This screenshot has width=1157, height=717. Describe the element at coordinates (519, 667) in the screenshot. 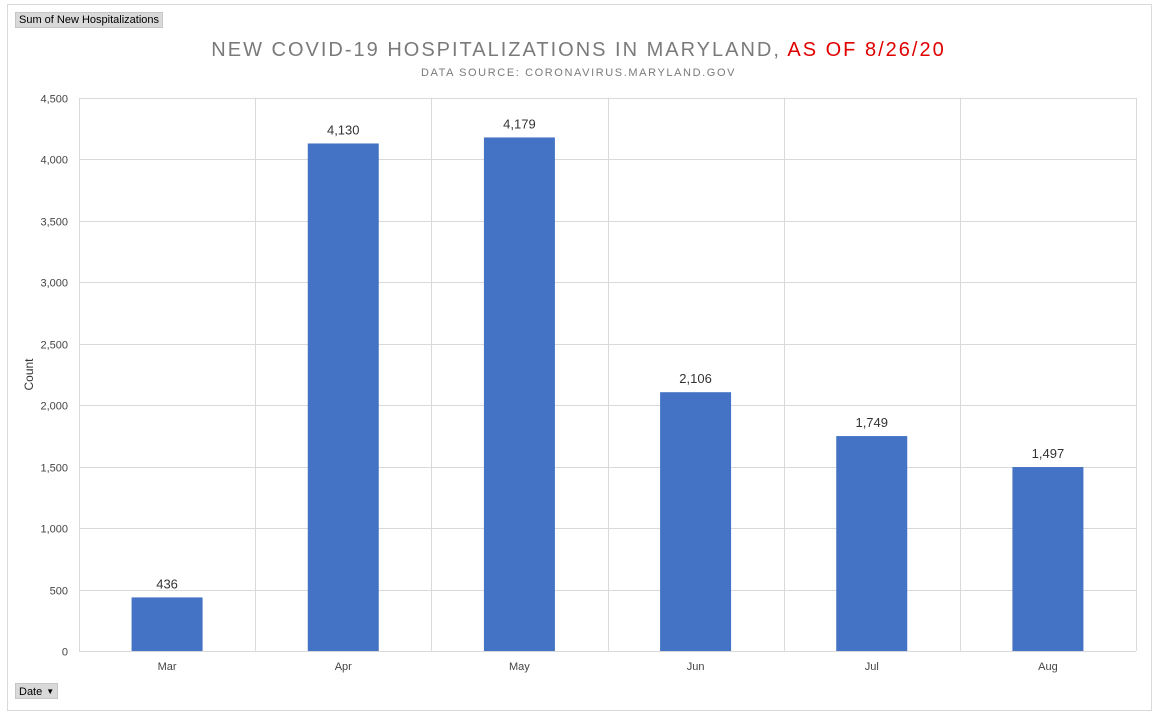

I see `x-tick-label: May` at that location.